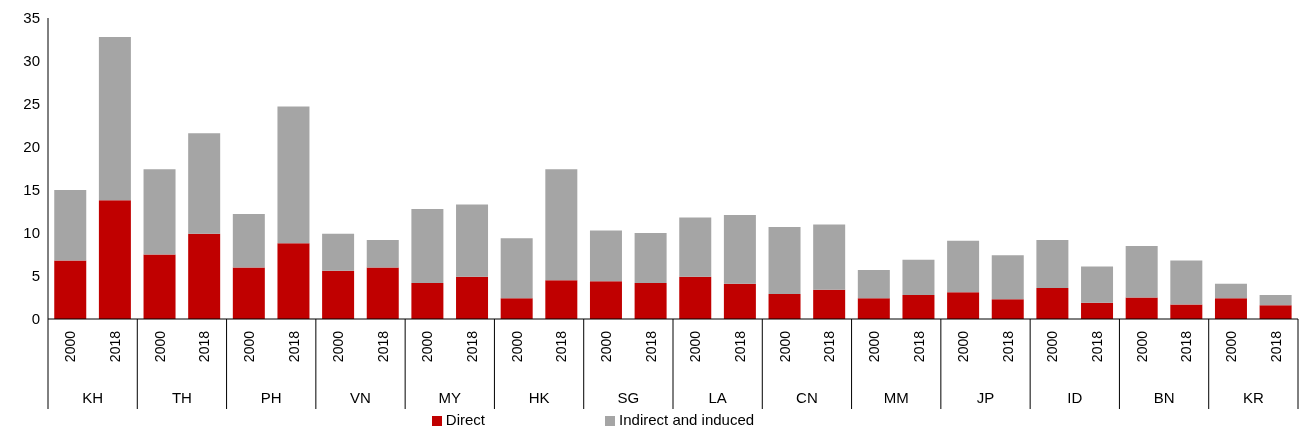  I want to click on y-tick-label: 10, so click(31, 233).